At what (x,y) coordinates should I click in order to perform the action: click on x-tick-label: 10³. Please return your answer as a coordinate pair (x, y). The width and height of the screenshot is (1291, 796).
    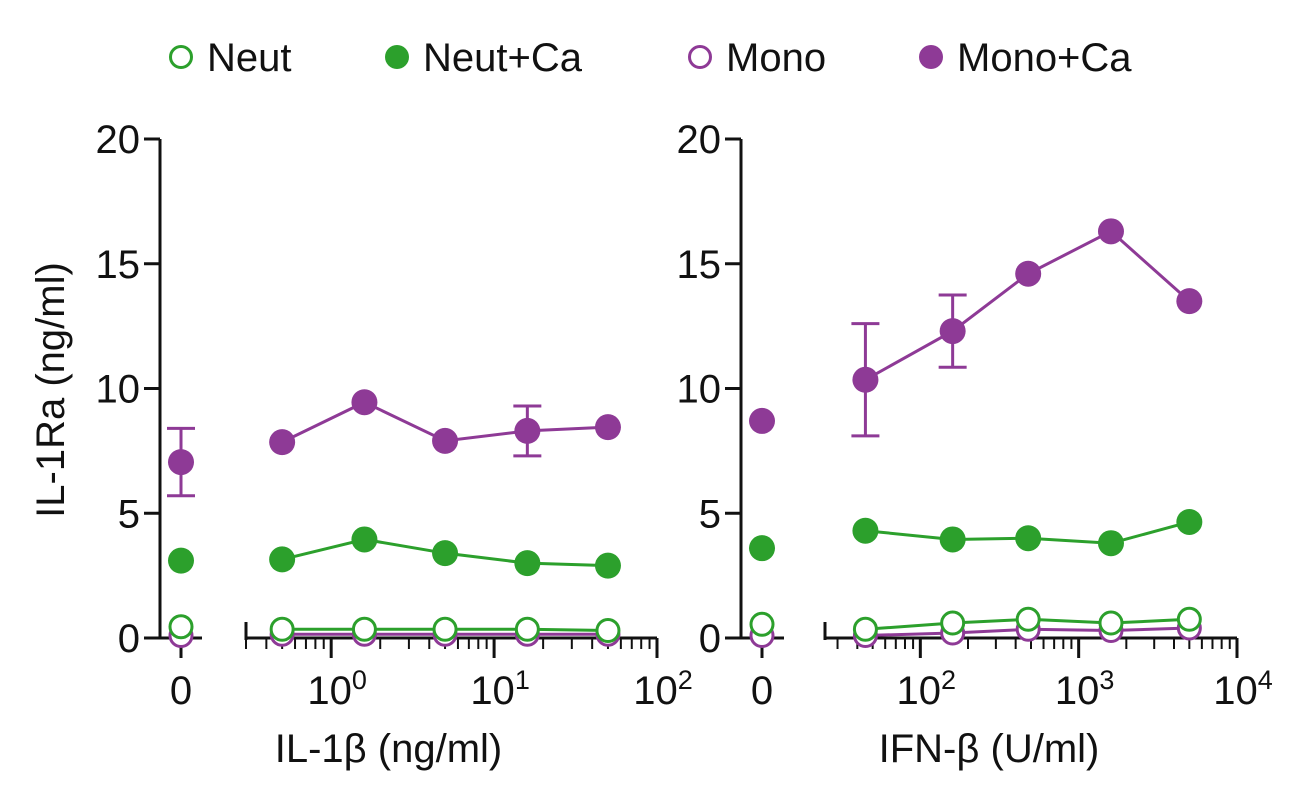
    Looking at the image, I should click on (1085, 689).